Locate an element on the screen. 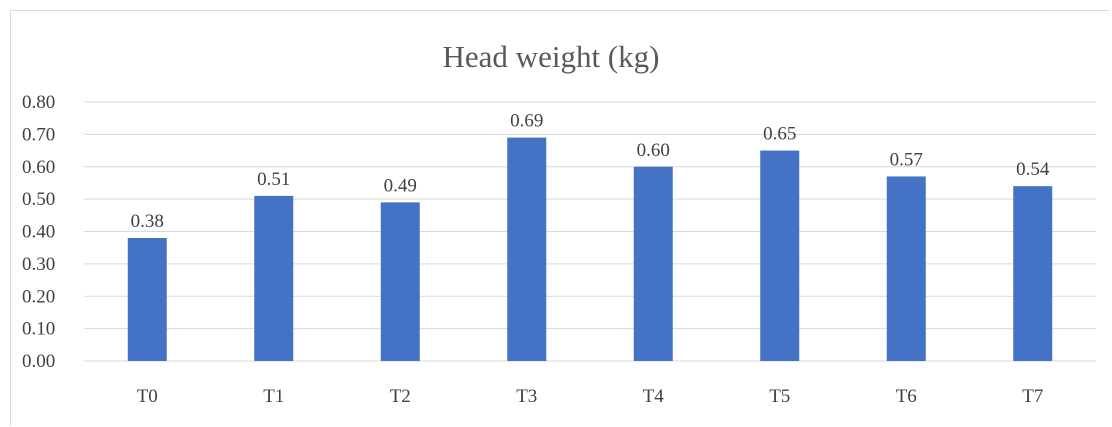 Image resolution: width=1112 pixels, height=427 pixels. data-label-t2: 0.49 is located at coordinates (400, 185).